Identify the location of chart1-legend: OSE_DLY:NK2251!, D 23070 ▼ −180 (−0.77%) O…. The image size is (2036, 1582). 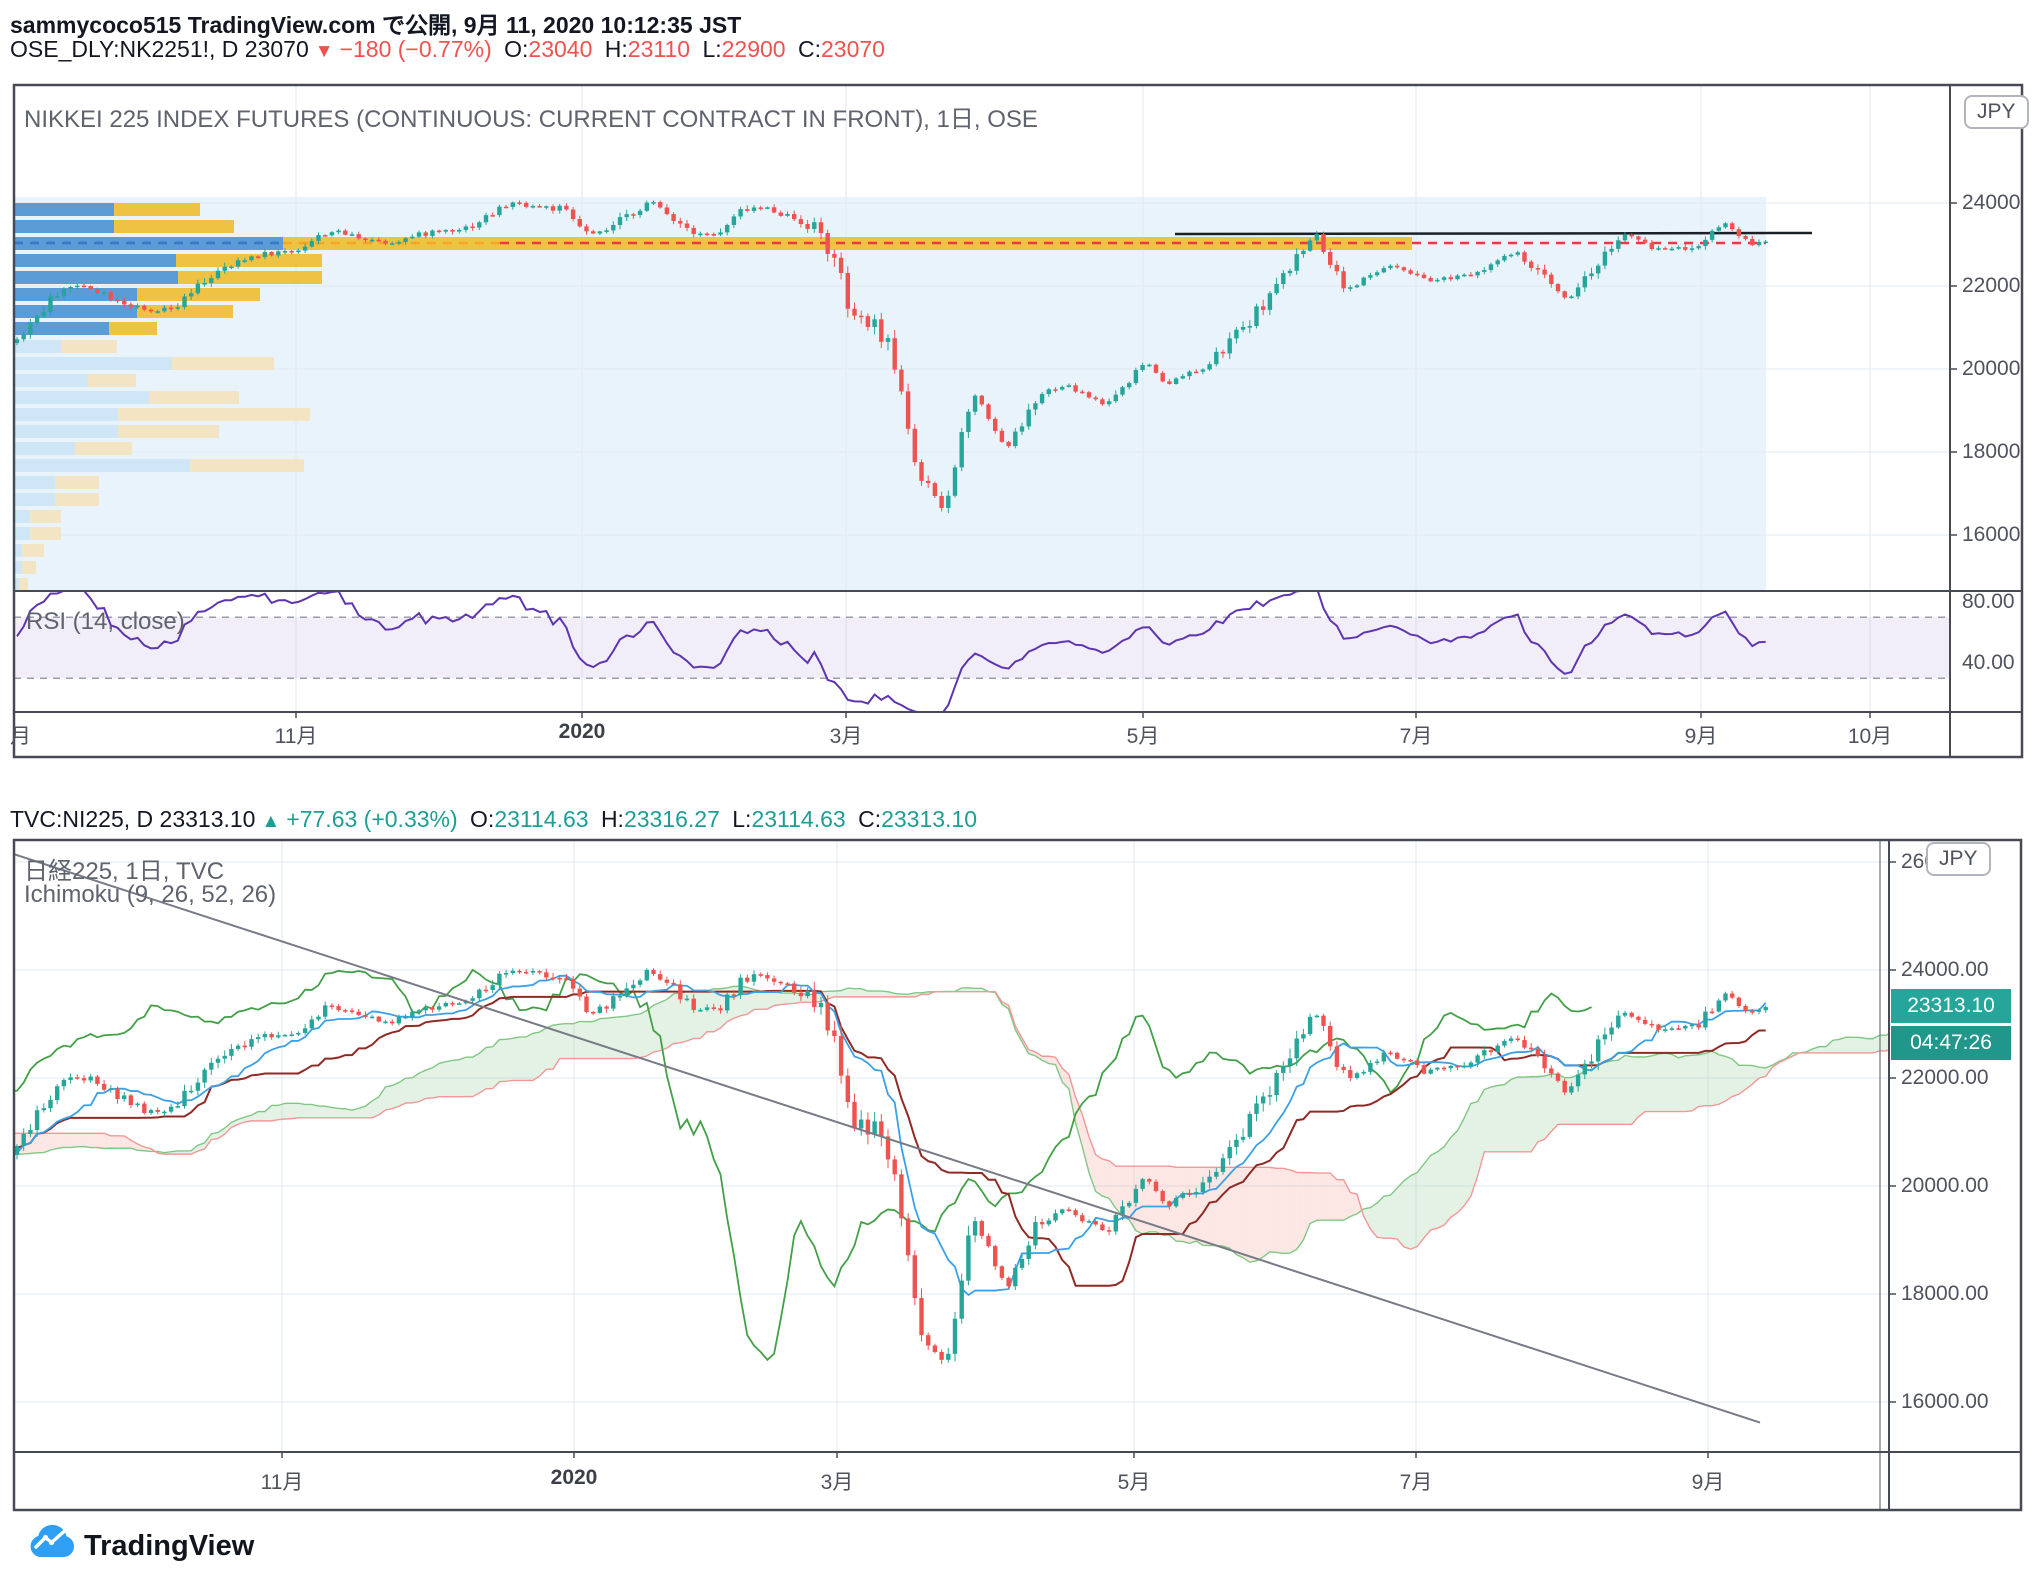
(450, 49).